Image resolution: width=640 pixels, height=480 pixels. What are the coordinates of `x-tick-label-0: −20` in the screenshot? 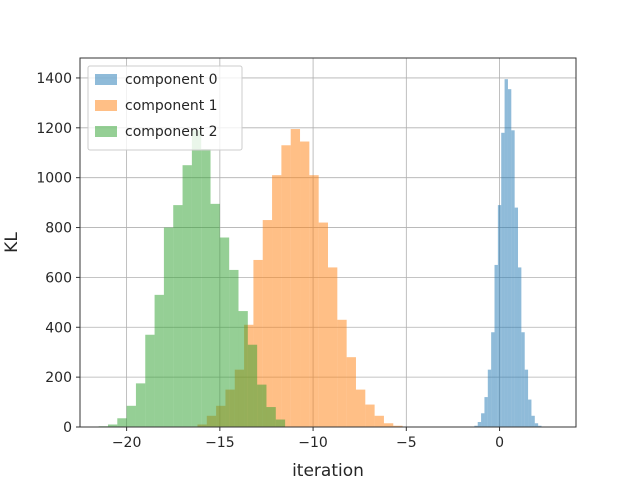 It's located at (127, 443).